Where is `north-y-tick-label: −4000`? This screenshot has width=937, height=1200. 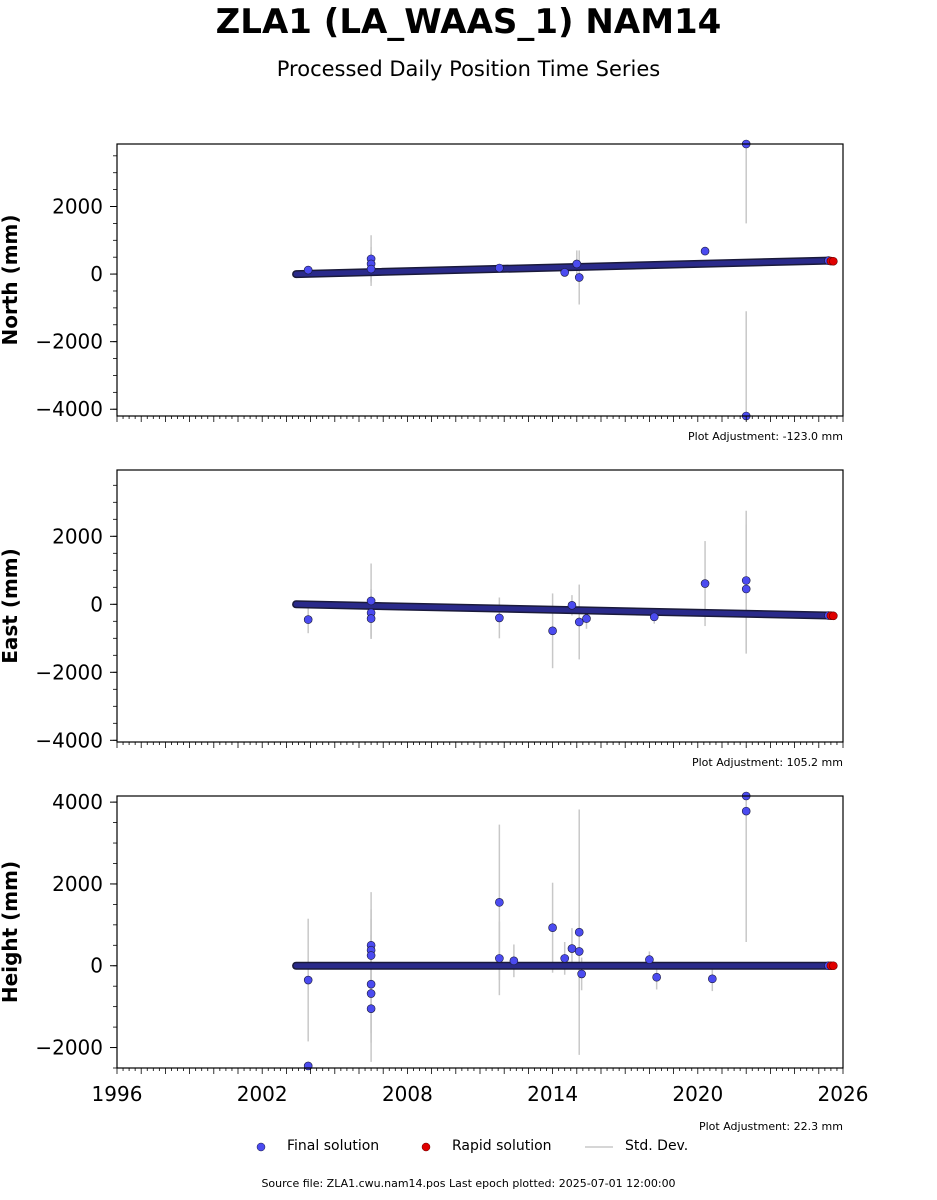 north-y-tick-label: −4000 is located at coordinates (69, 409).